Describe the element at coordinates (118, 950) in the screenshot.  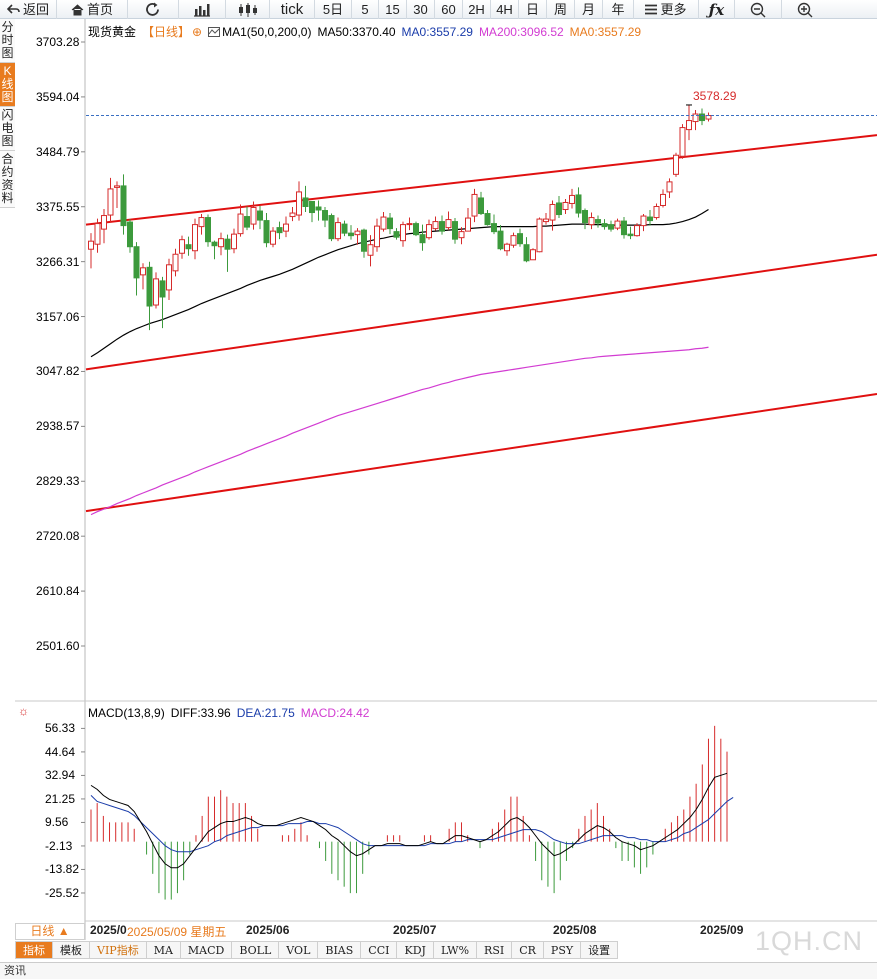
I see `tab-vip-indicator: VIP指标` at that location.